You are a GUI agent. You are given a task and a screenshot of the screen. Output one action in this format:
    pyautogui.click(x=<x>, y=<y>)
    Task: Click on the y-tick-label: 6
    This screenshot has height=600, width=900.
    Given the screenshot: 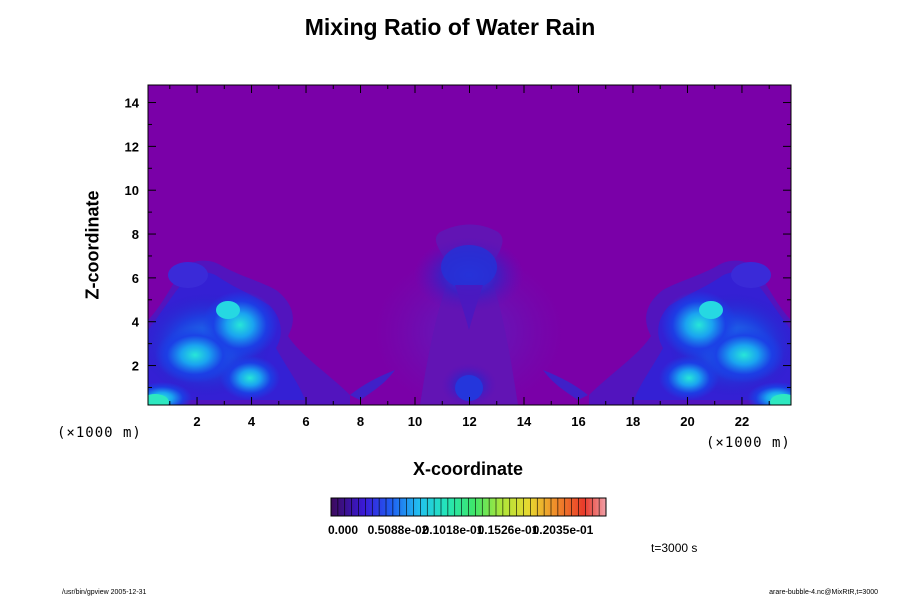 What is the action you would take?
    pyautogui.click(x=135, y=278)
    